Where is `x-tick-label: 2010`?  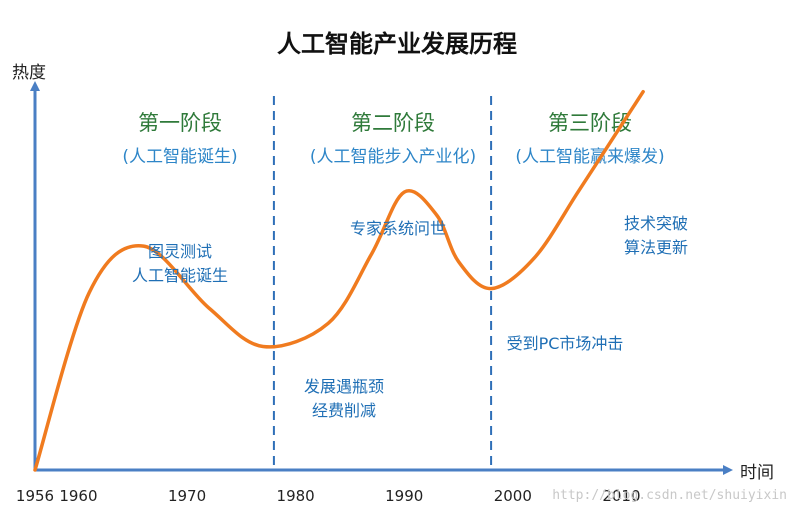 x-tick-label: 2010 is located at coordinates (621, 496).